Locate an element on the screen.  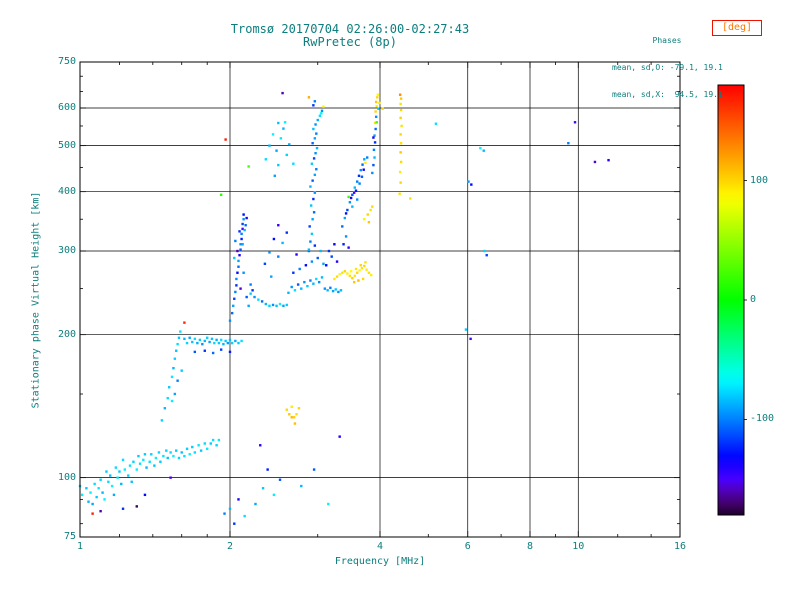
phases-header: Phases is located at coordinates (667, 40).